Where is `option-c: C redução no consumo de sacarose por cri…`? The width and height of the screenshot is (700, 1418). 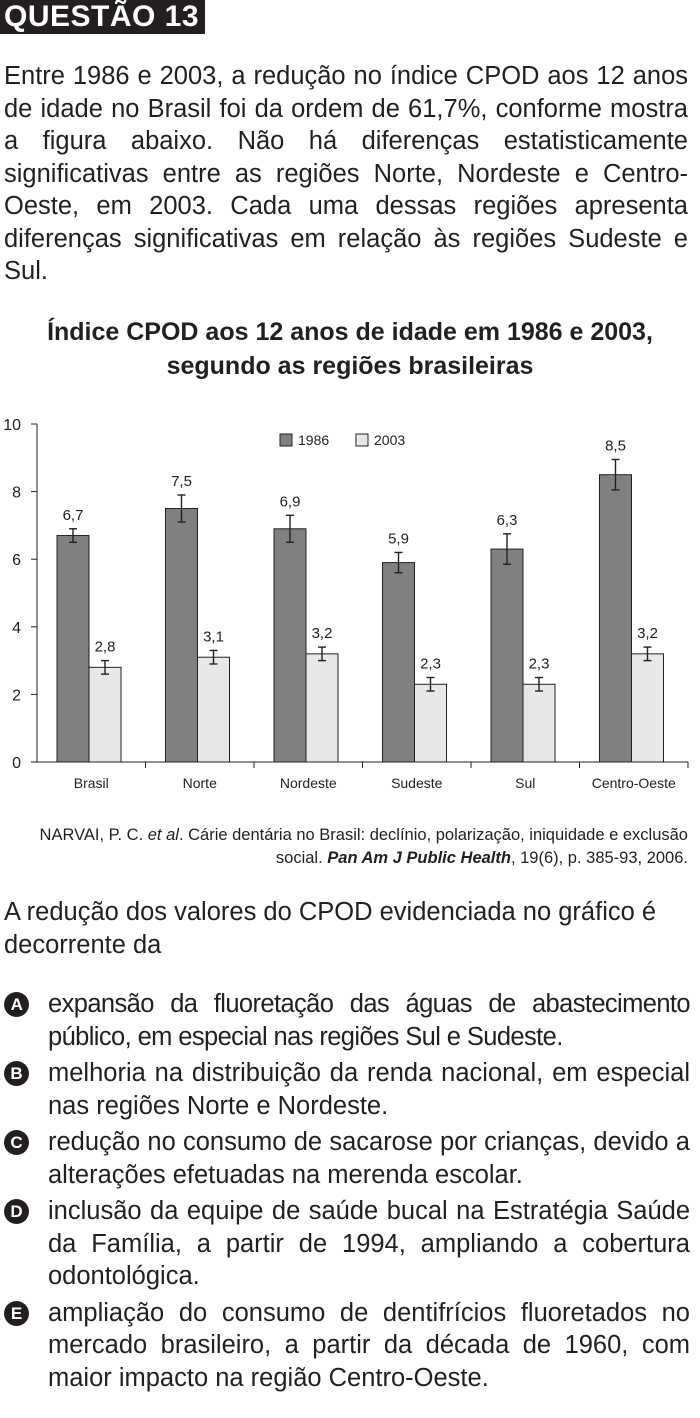 option-c: C redução no consumo de sacarose por cri… is located at coordinates (347, 1158).